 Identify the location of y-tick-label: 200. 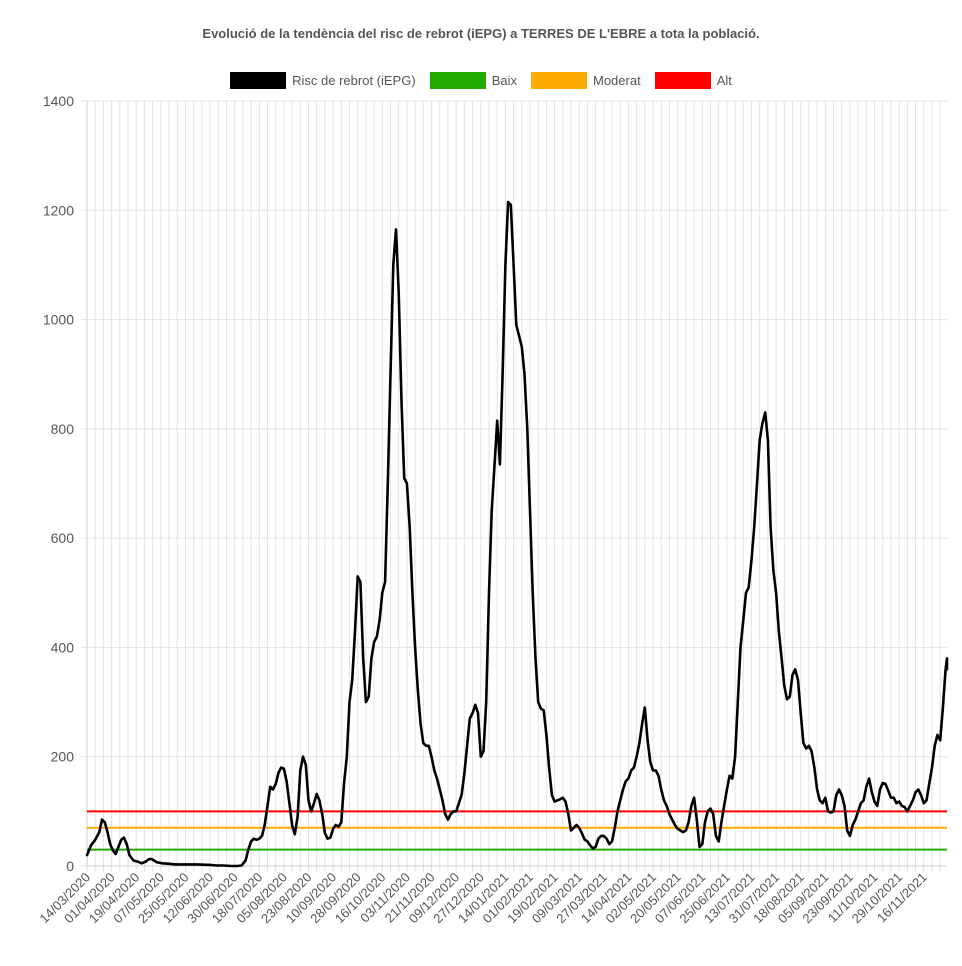
(63, 757).